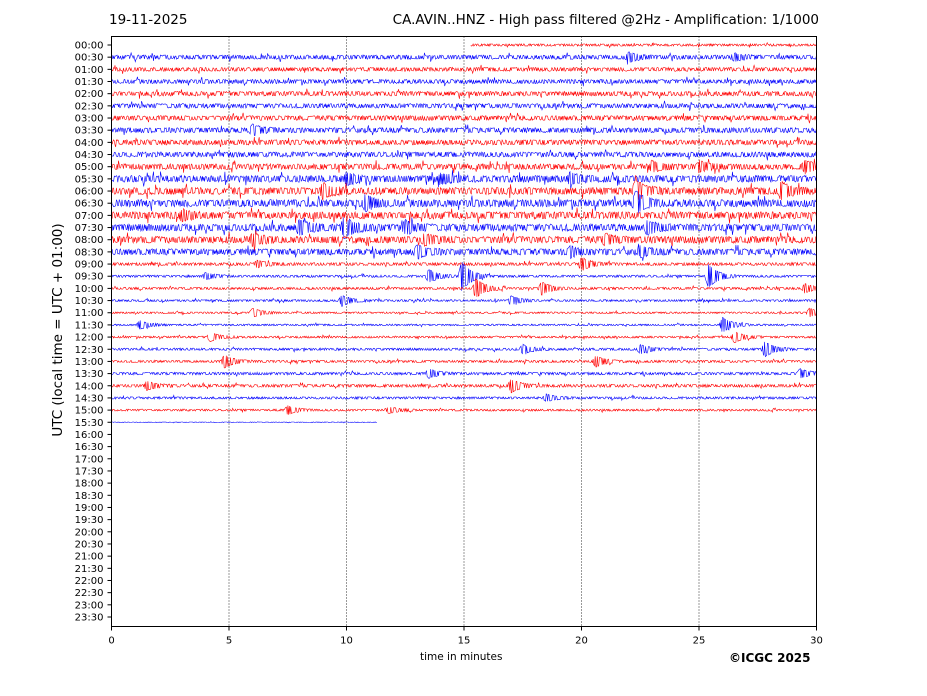 The height and width of the screenshot is (696, 927). I want to click on y-tick-label: 21:00, so click(89, 557).